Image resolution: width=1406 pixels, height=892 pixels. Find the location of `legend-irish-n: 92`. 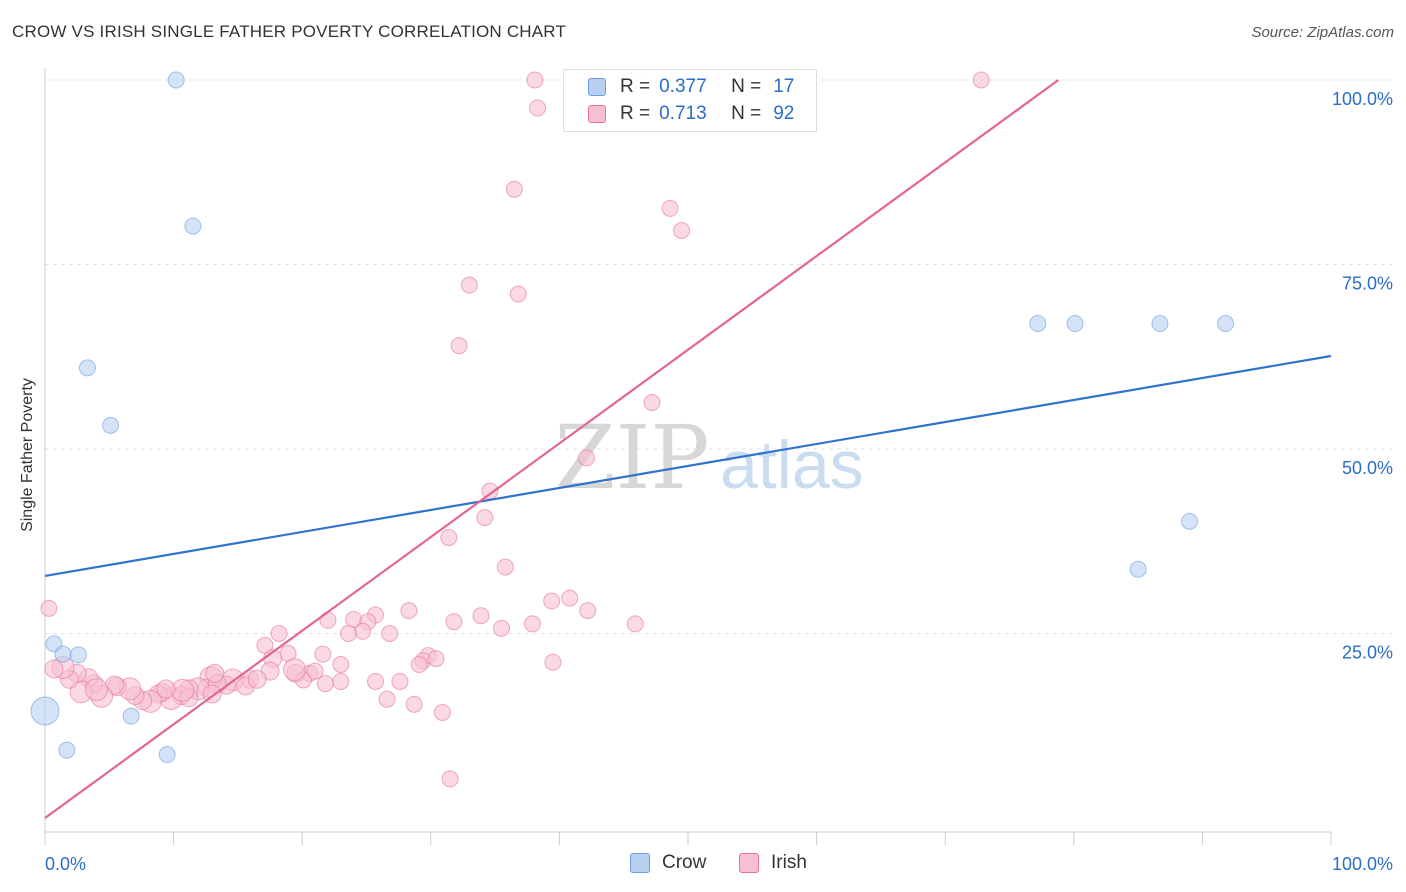

legend-irish-n: 92 is located at coordinates (784, 113).